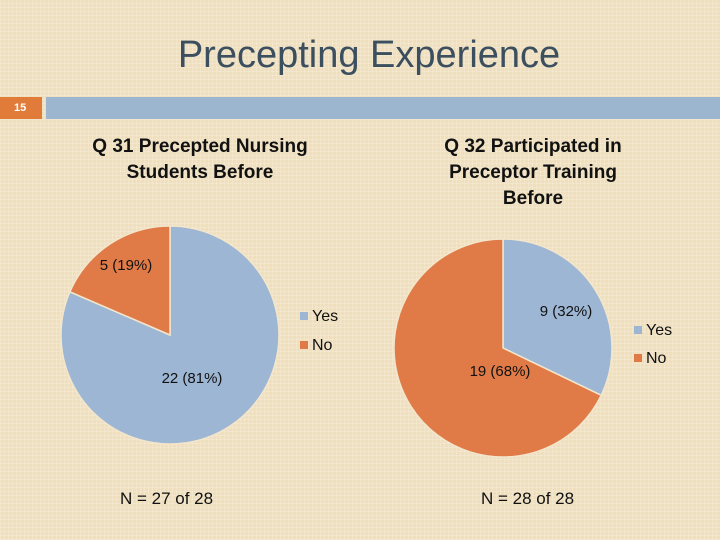 Image resolution: width=720 pixels, height=540 pixels. I want to click on chart-2-data-label-no: 19 (68%), so click(500, 371).